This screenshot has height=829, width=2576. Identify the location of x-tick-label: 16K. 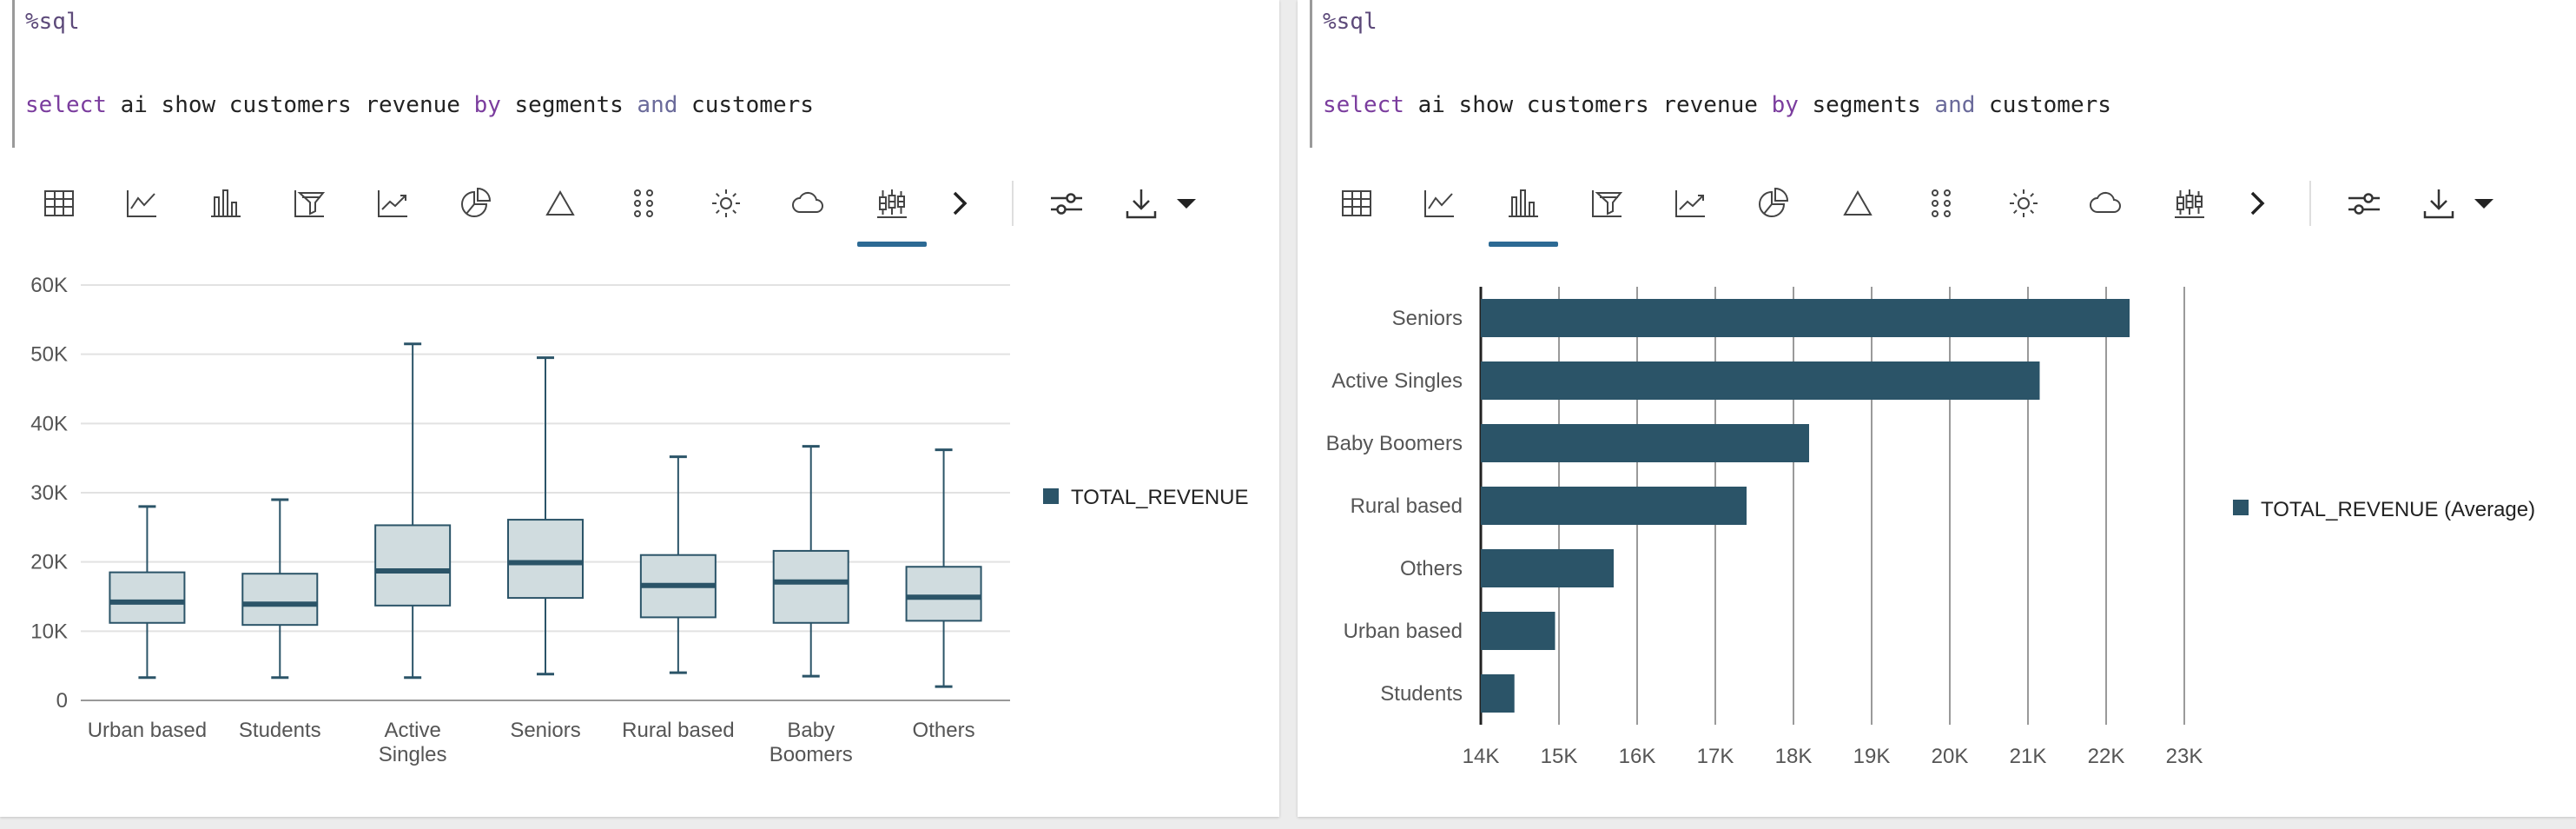
(1638, 756).